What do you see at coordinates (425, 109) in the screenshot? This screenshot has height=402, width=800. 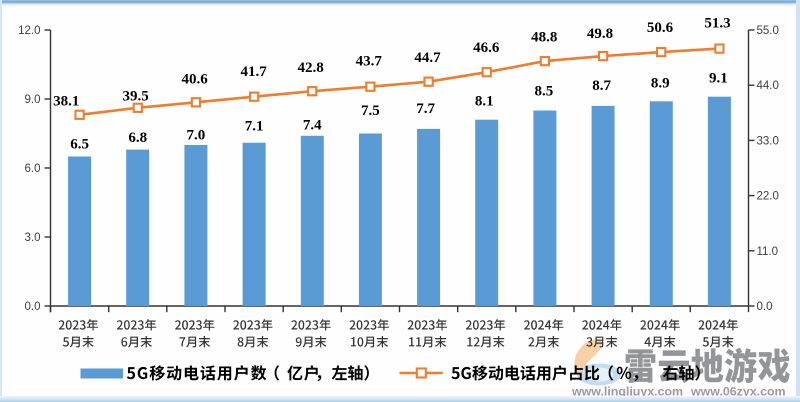 I see `svg-text: 7.7` at bounding box center [425, 109].